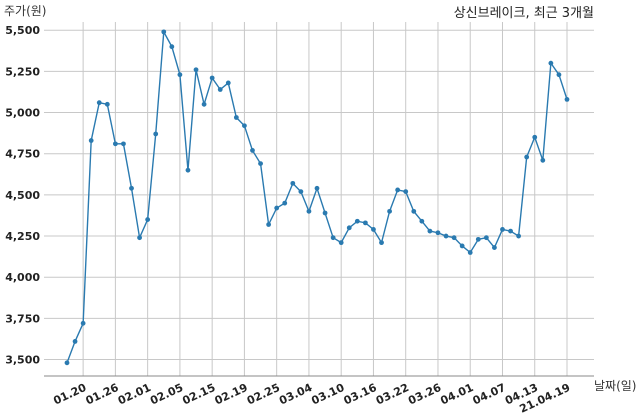  I want to click on y-tick-label: 5,250, so click(22, 71).